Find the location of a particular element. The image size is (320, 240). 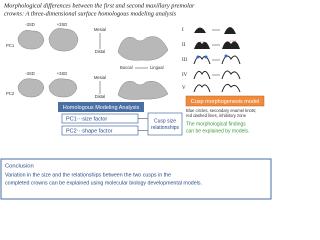

direction-label: Lingual is located at coordinates (157, 67).